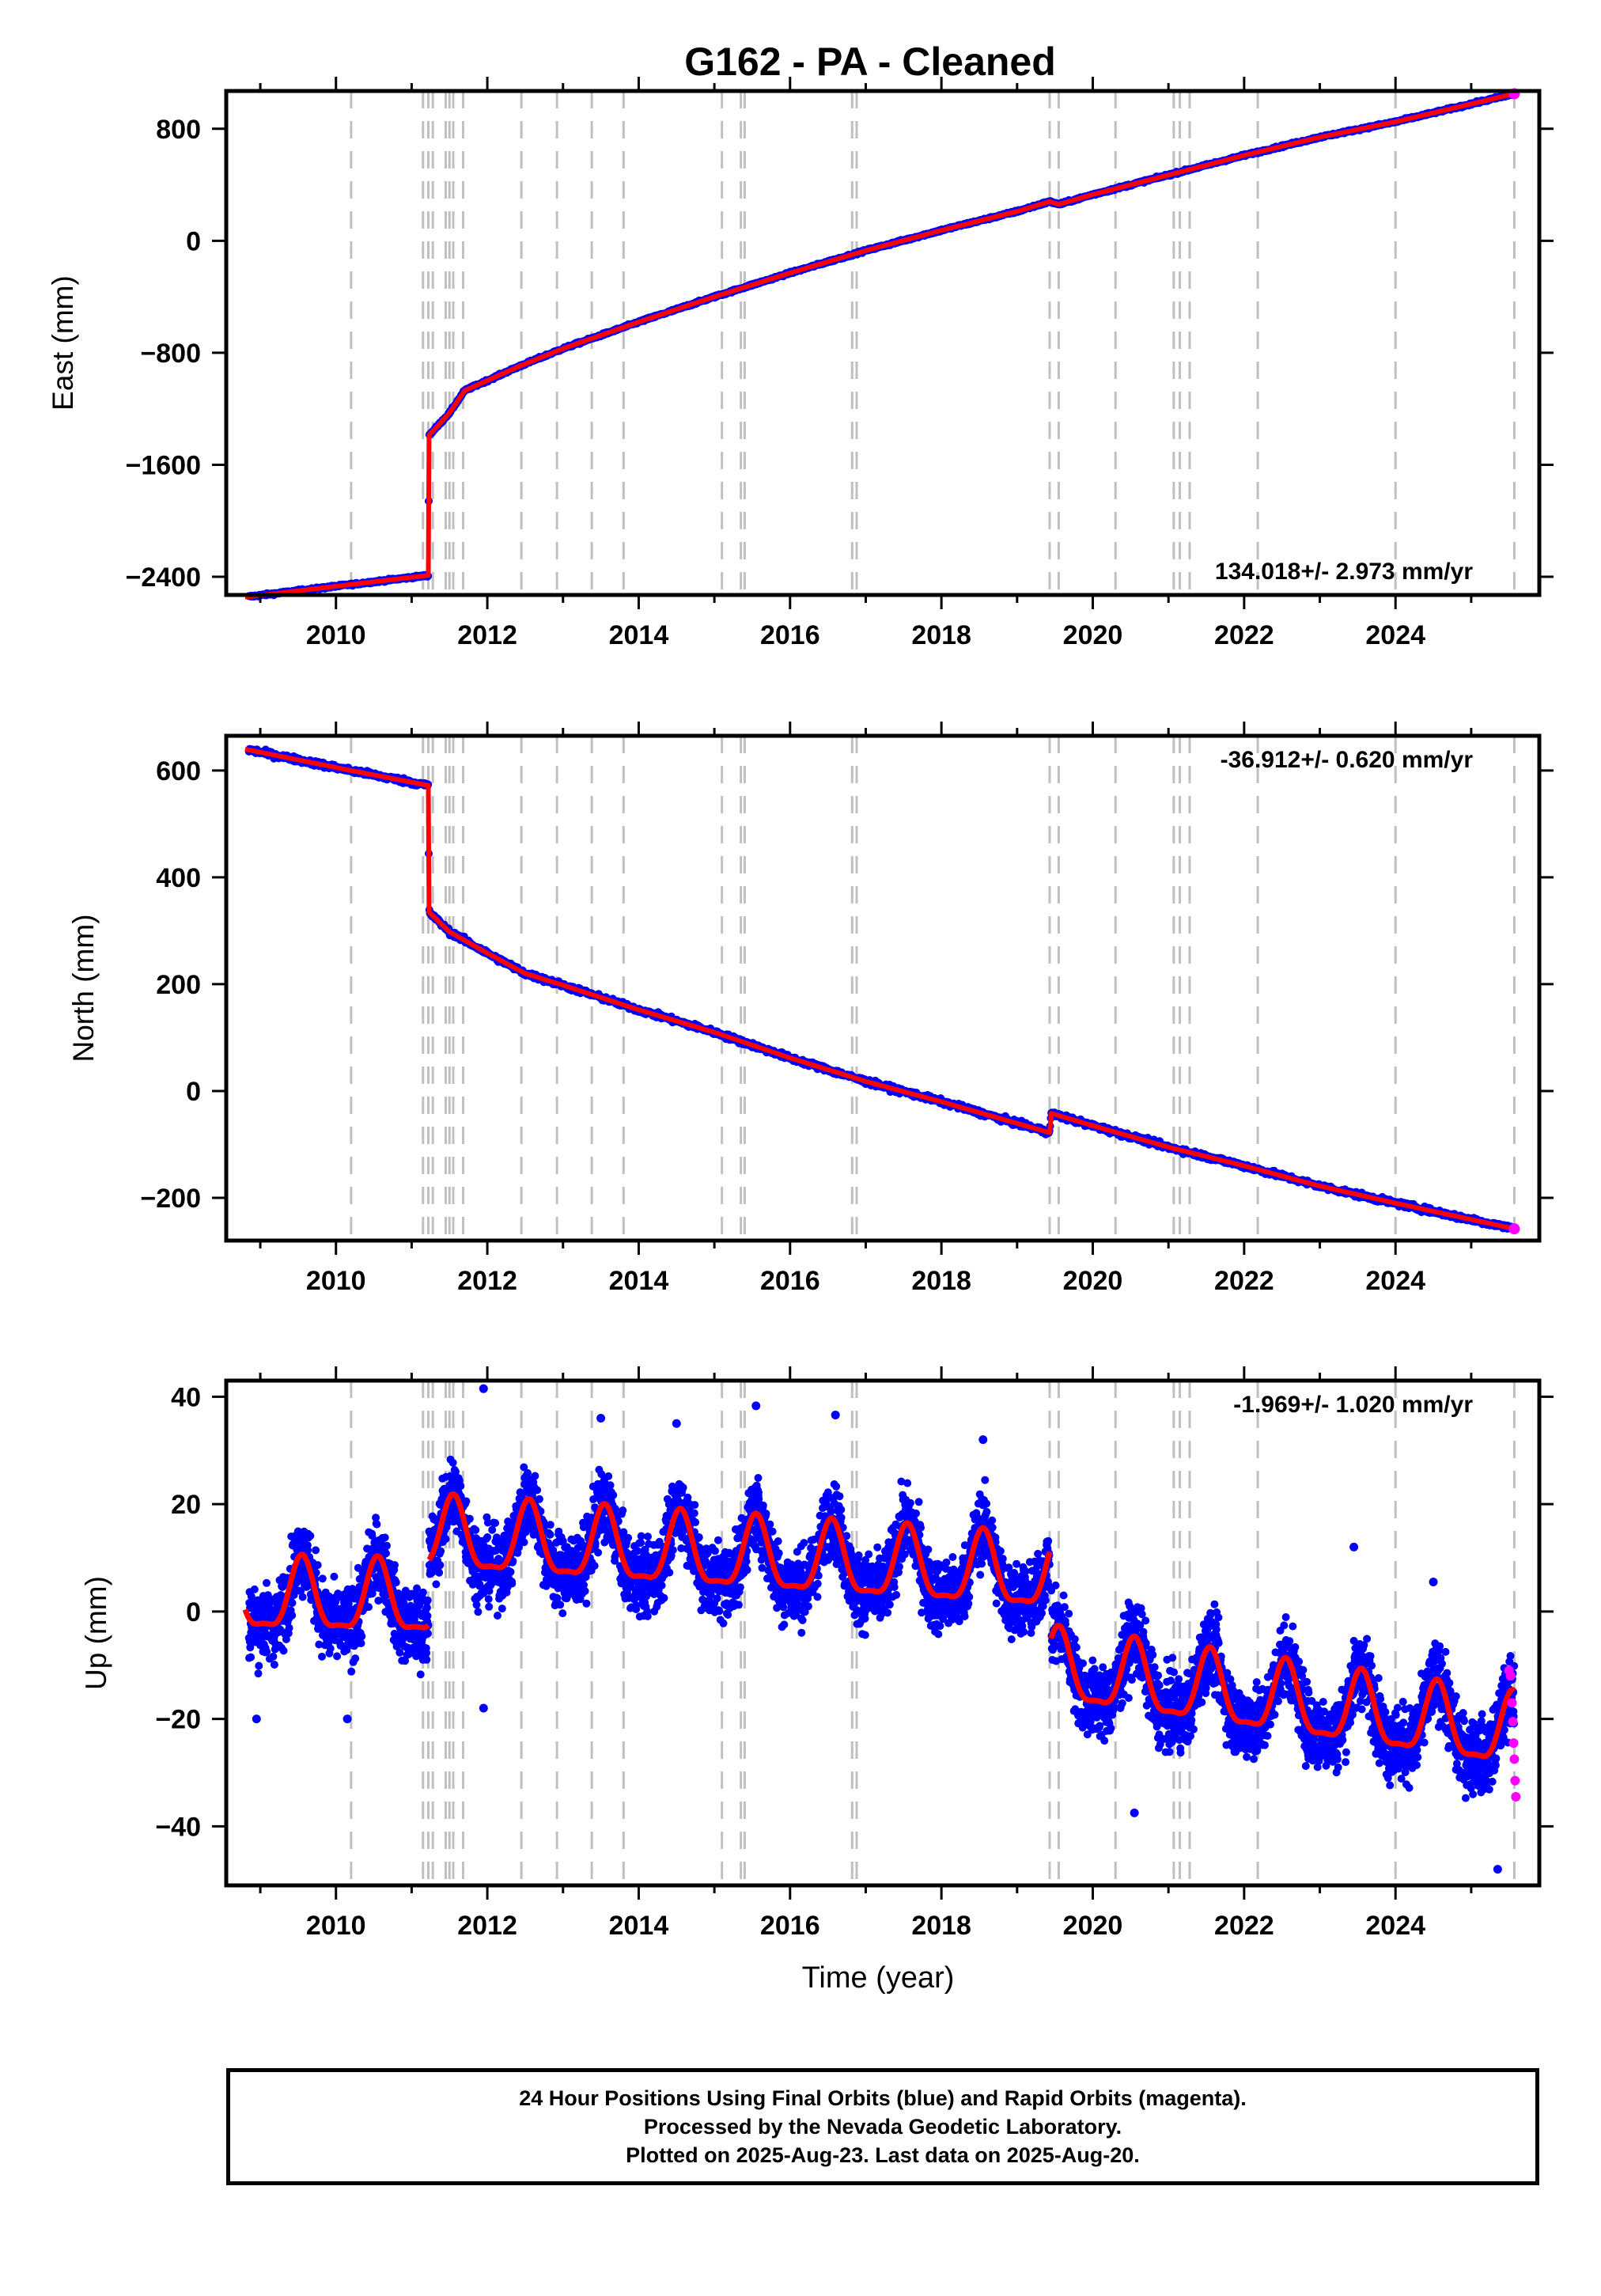  Describe the element at coordinates (164, 578) in the screenshot. I see `y-tick-label: −2400` at that location.